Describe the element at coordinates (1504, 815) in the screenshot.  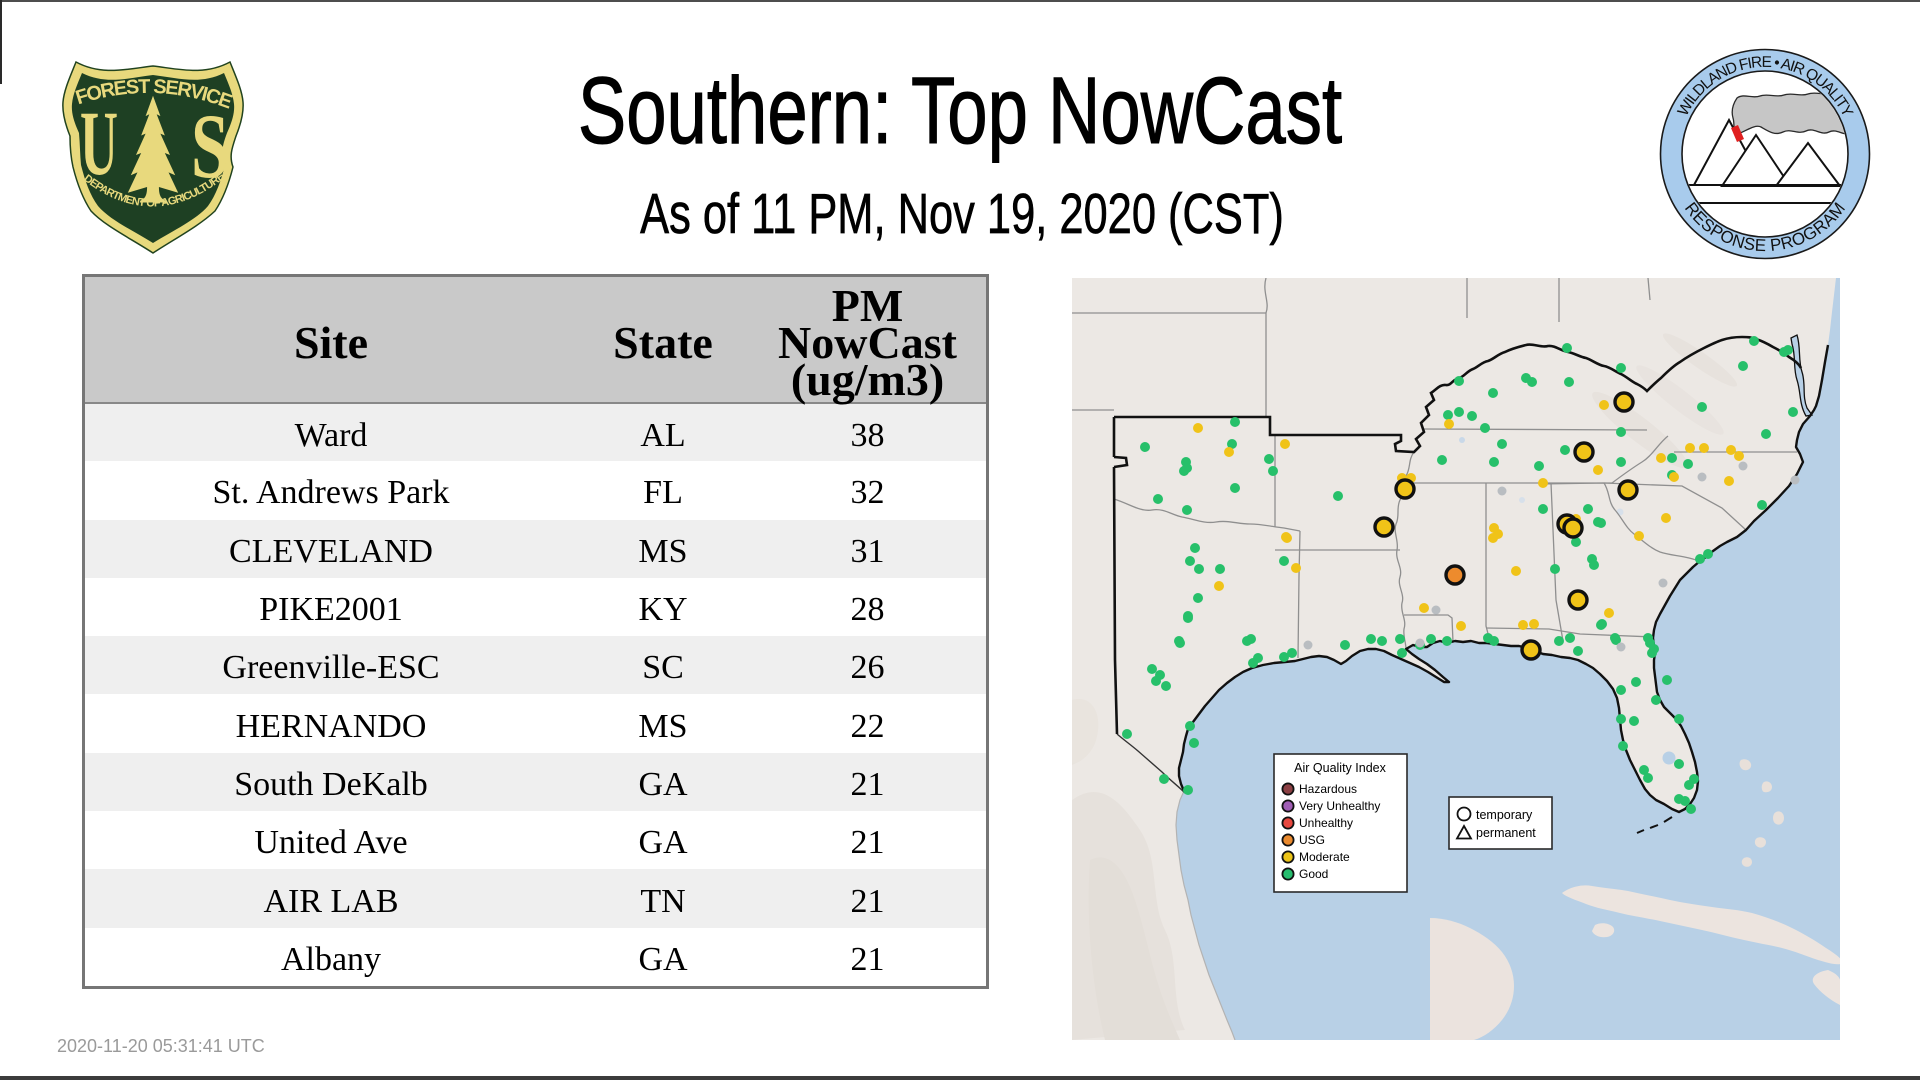
I see `svg-text: temporary` at that location.